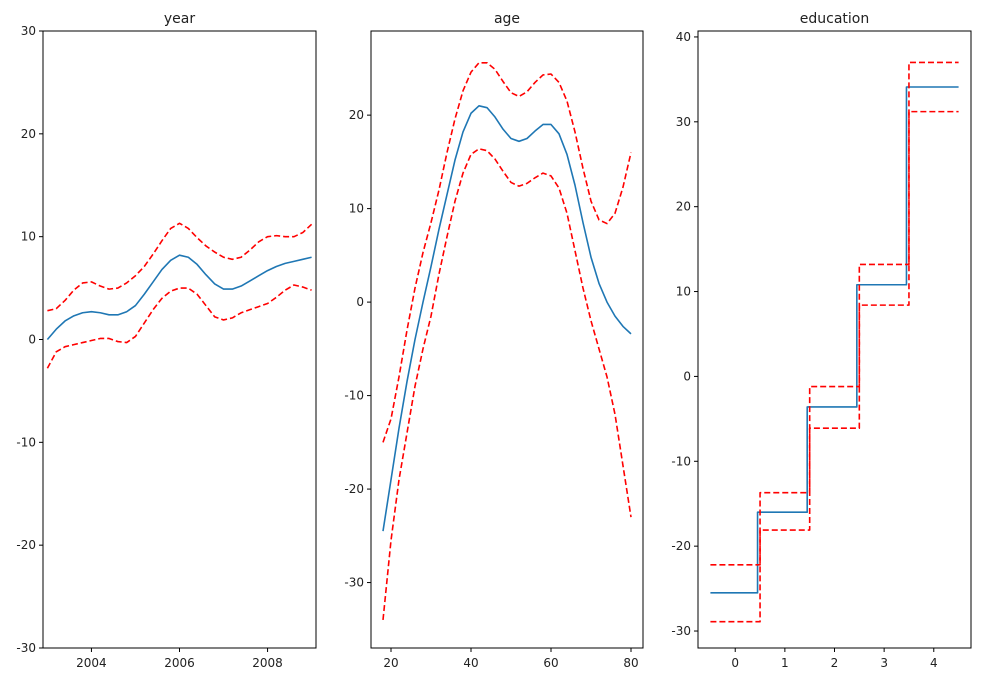  Describe the element at coordinates (884, 663) in the screenshot. I see `x-tick-label: 3` at that location.